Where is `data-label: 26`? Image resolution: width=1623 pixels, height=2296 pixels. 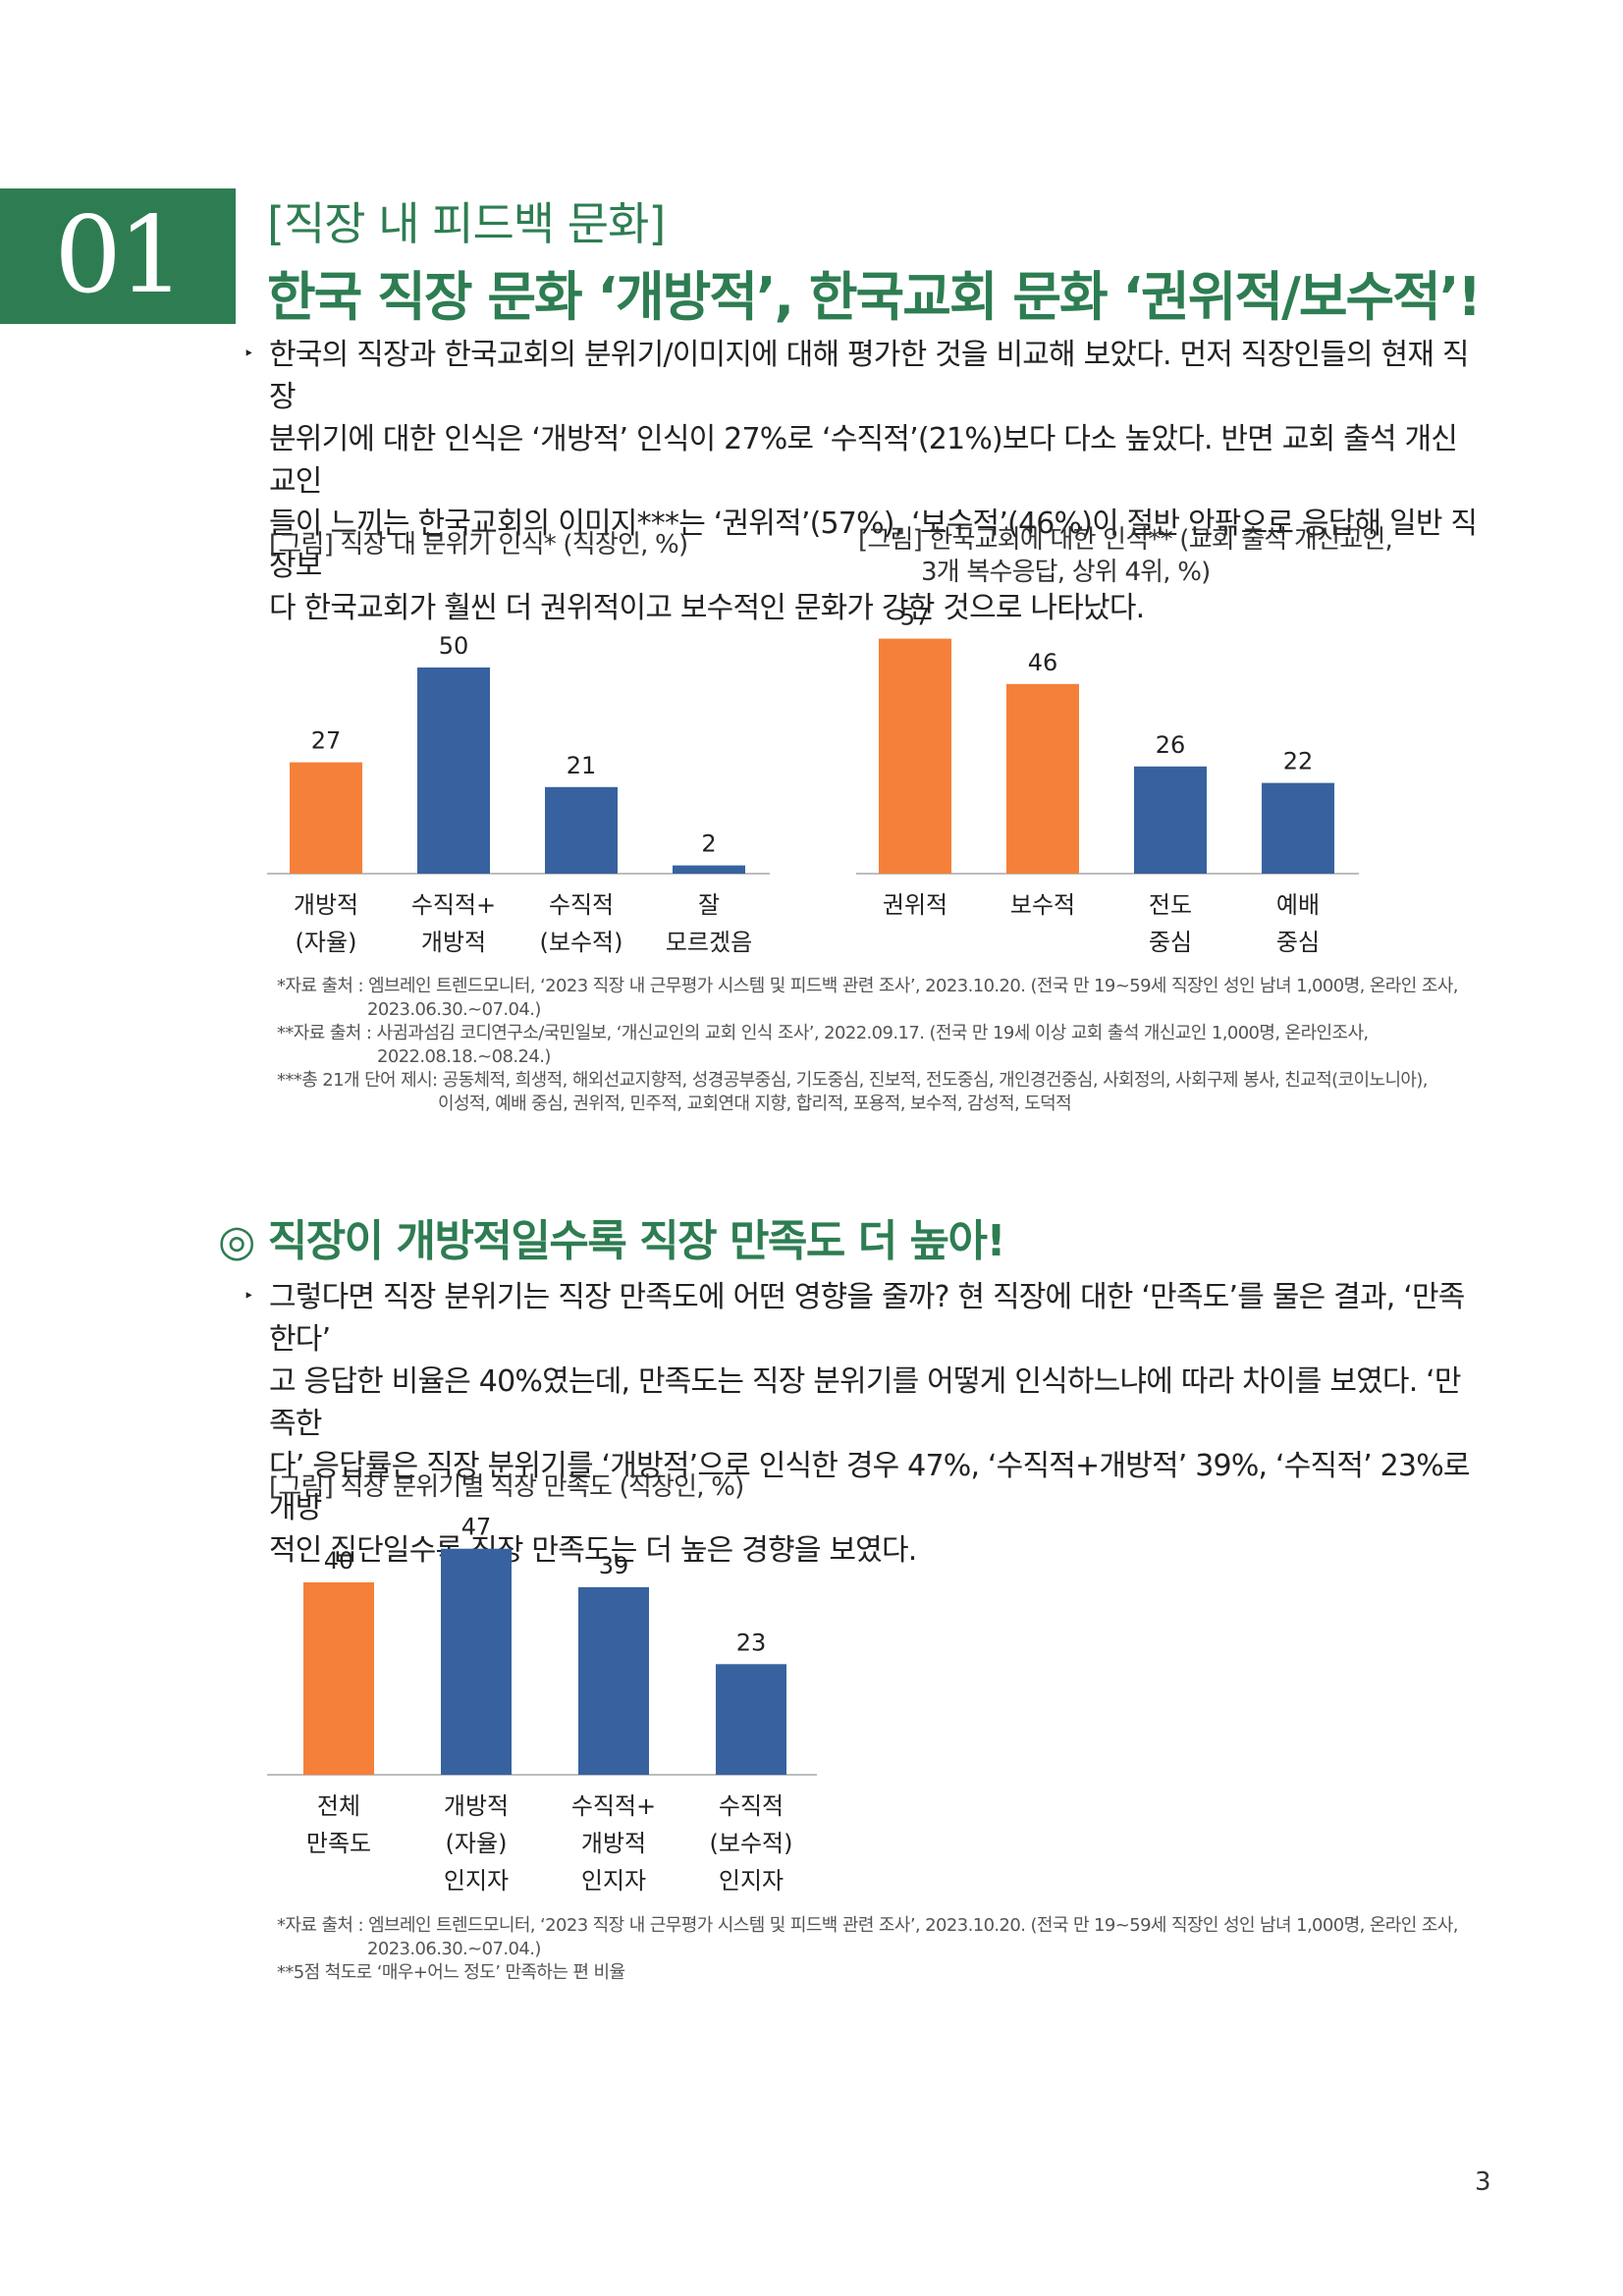
data-label: 26 is located at coordinates (1171, 745).